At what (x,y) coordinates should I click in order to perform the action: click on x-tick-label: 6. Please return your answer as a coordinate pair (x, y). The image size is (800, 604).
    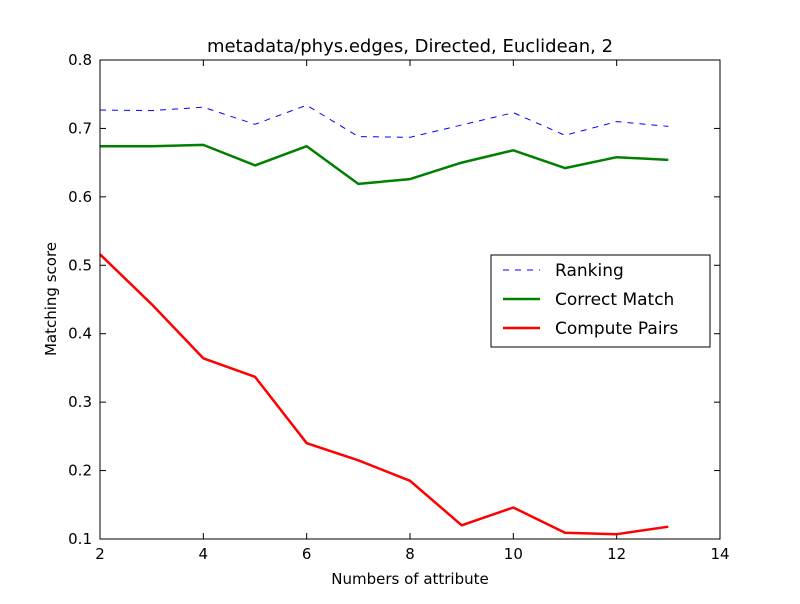
    Looking at the image, I should click on (307, 554).